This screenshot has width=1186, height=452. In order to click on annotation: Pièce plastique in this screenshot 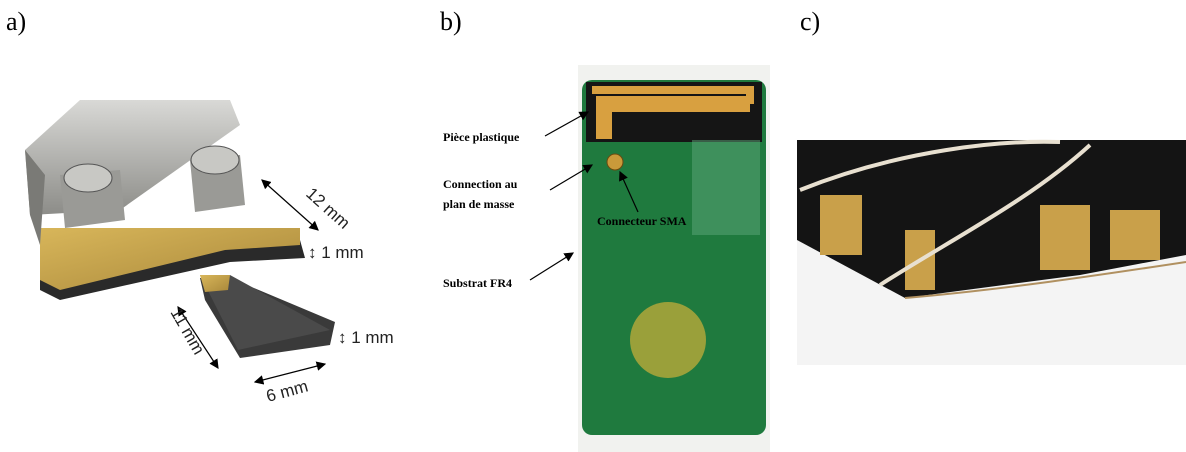, I will do `click(481, 137)`.